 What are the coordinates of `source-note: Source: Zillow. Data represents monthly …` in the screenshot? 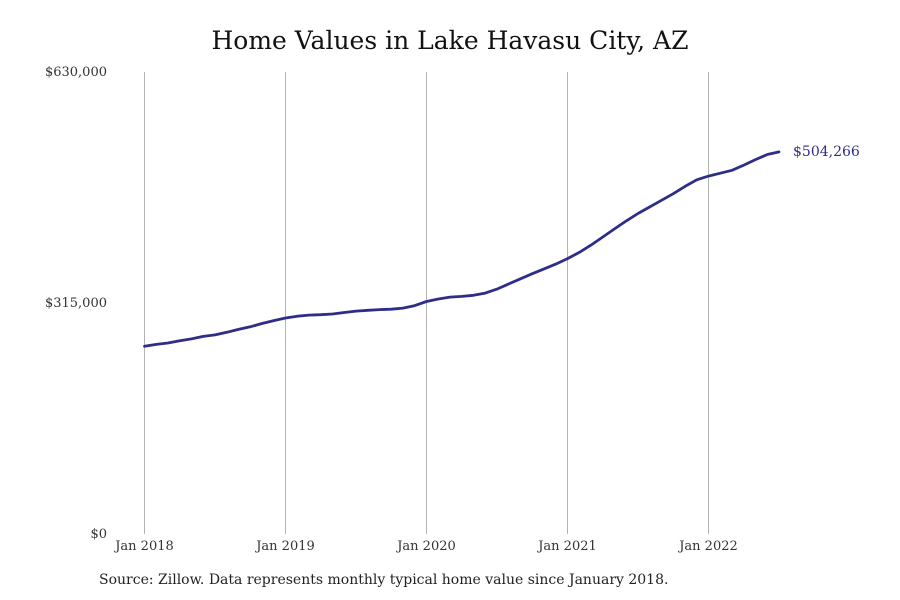 It's located at (384, 580).